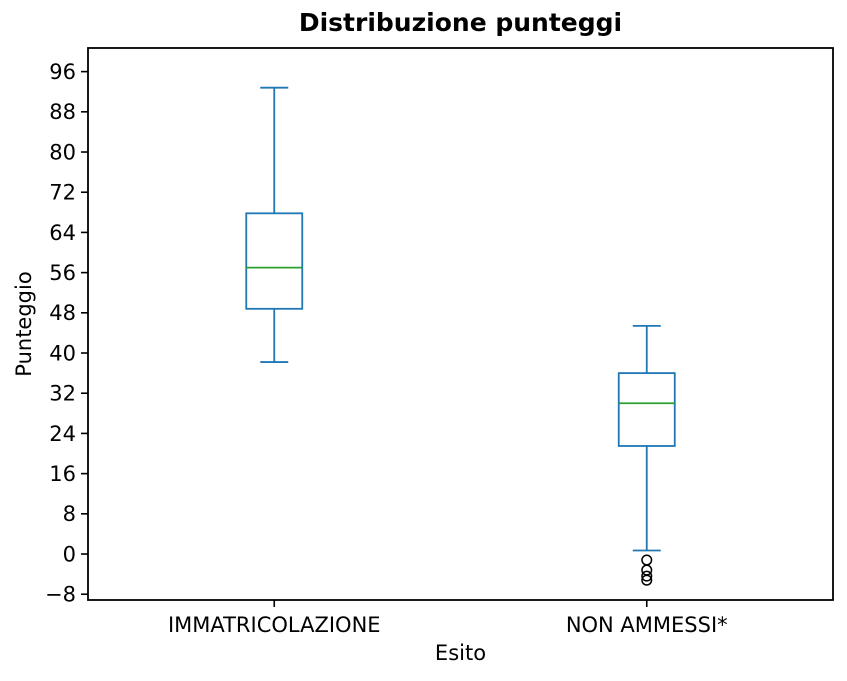  Describe the element at coordinates (647, 625) in the screenshot. I see `x-tick-label: NON AMMESSI*` at that location.